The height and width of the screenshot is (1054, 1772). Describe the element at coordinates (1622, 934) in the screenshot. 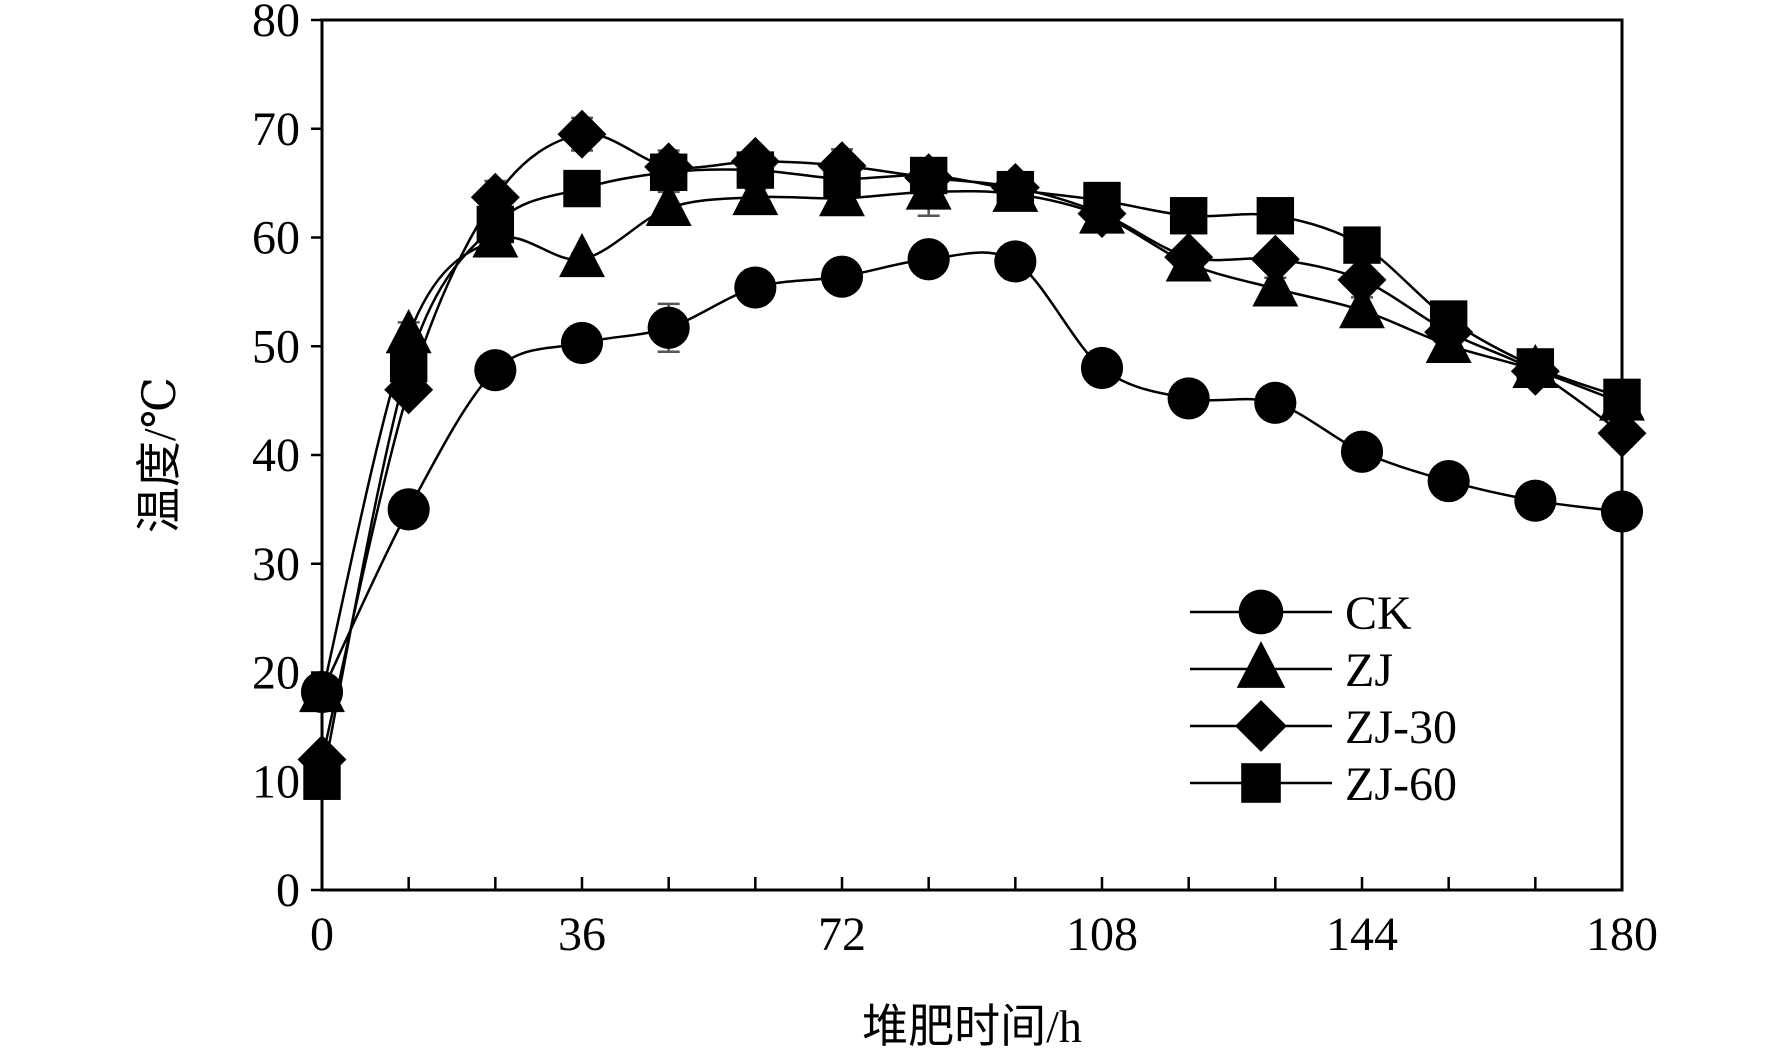

I see `x-tick-label: 180` at that location.